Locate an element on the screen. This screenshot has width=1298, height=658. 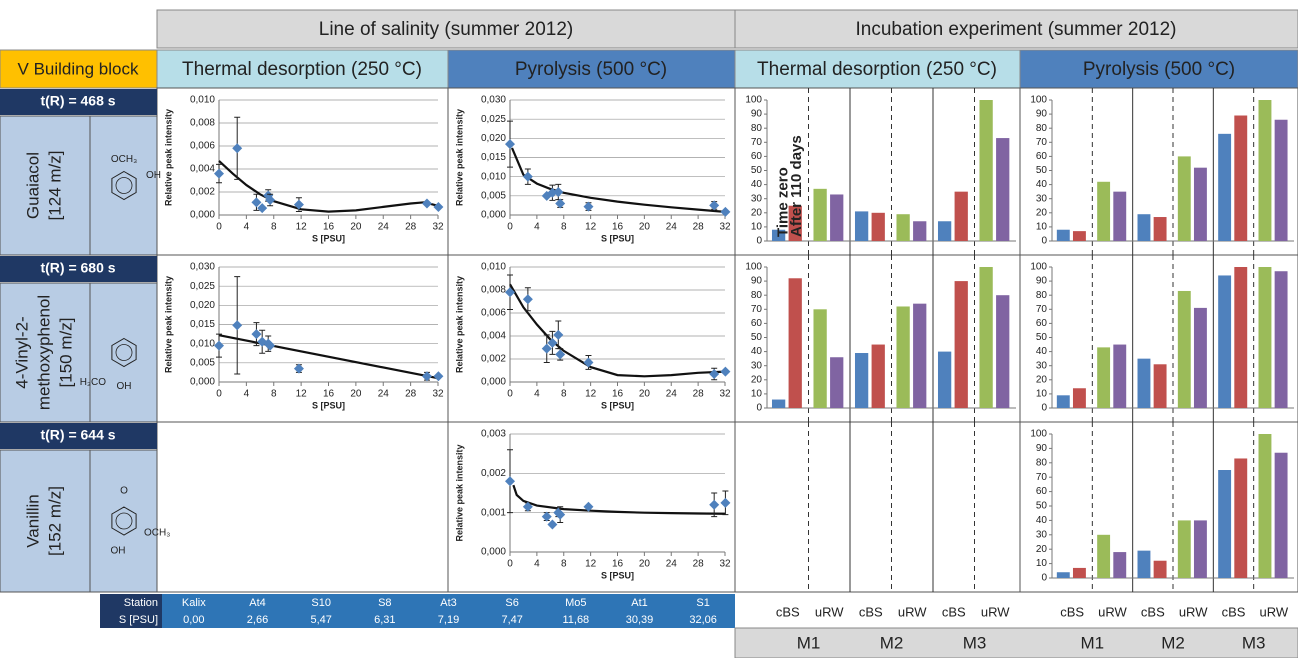
trend-line is located at coordinates (618, 180).